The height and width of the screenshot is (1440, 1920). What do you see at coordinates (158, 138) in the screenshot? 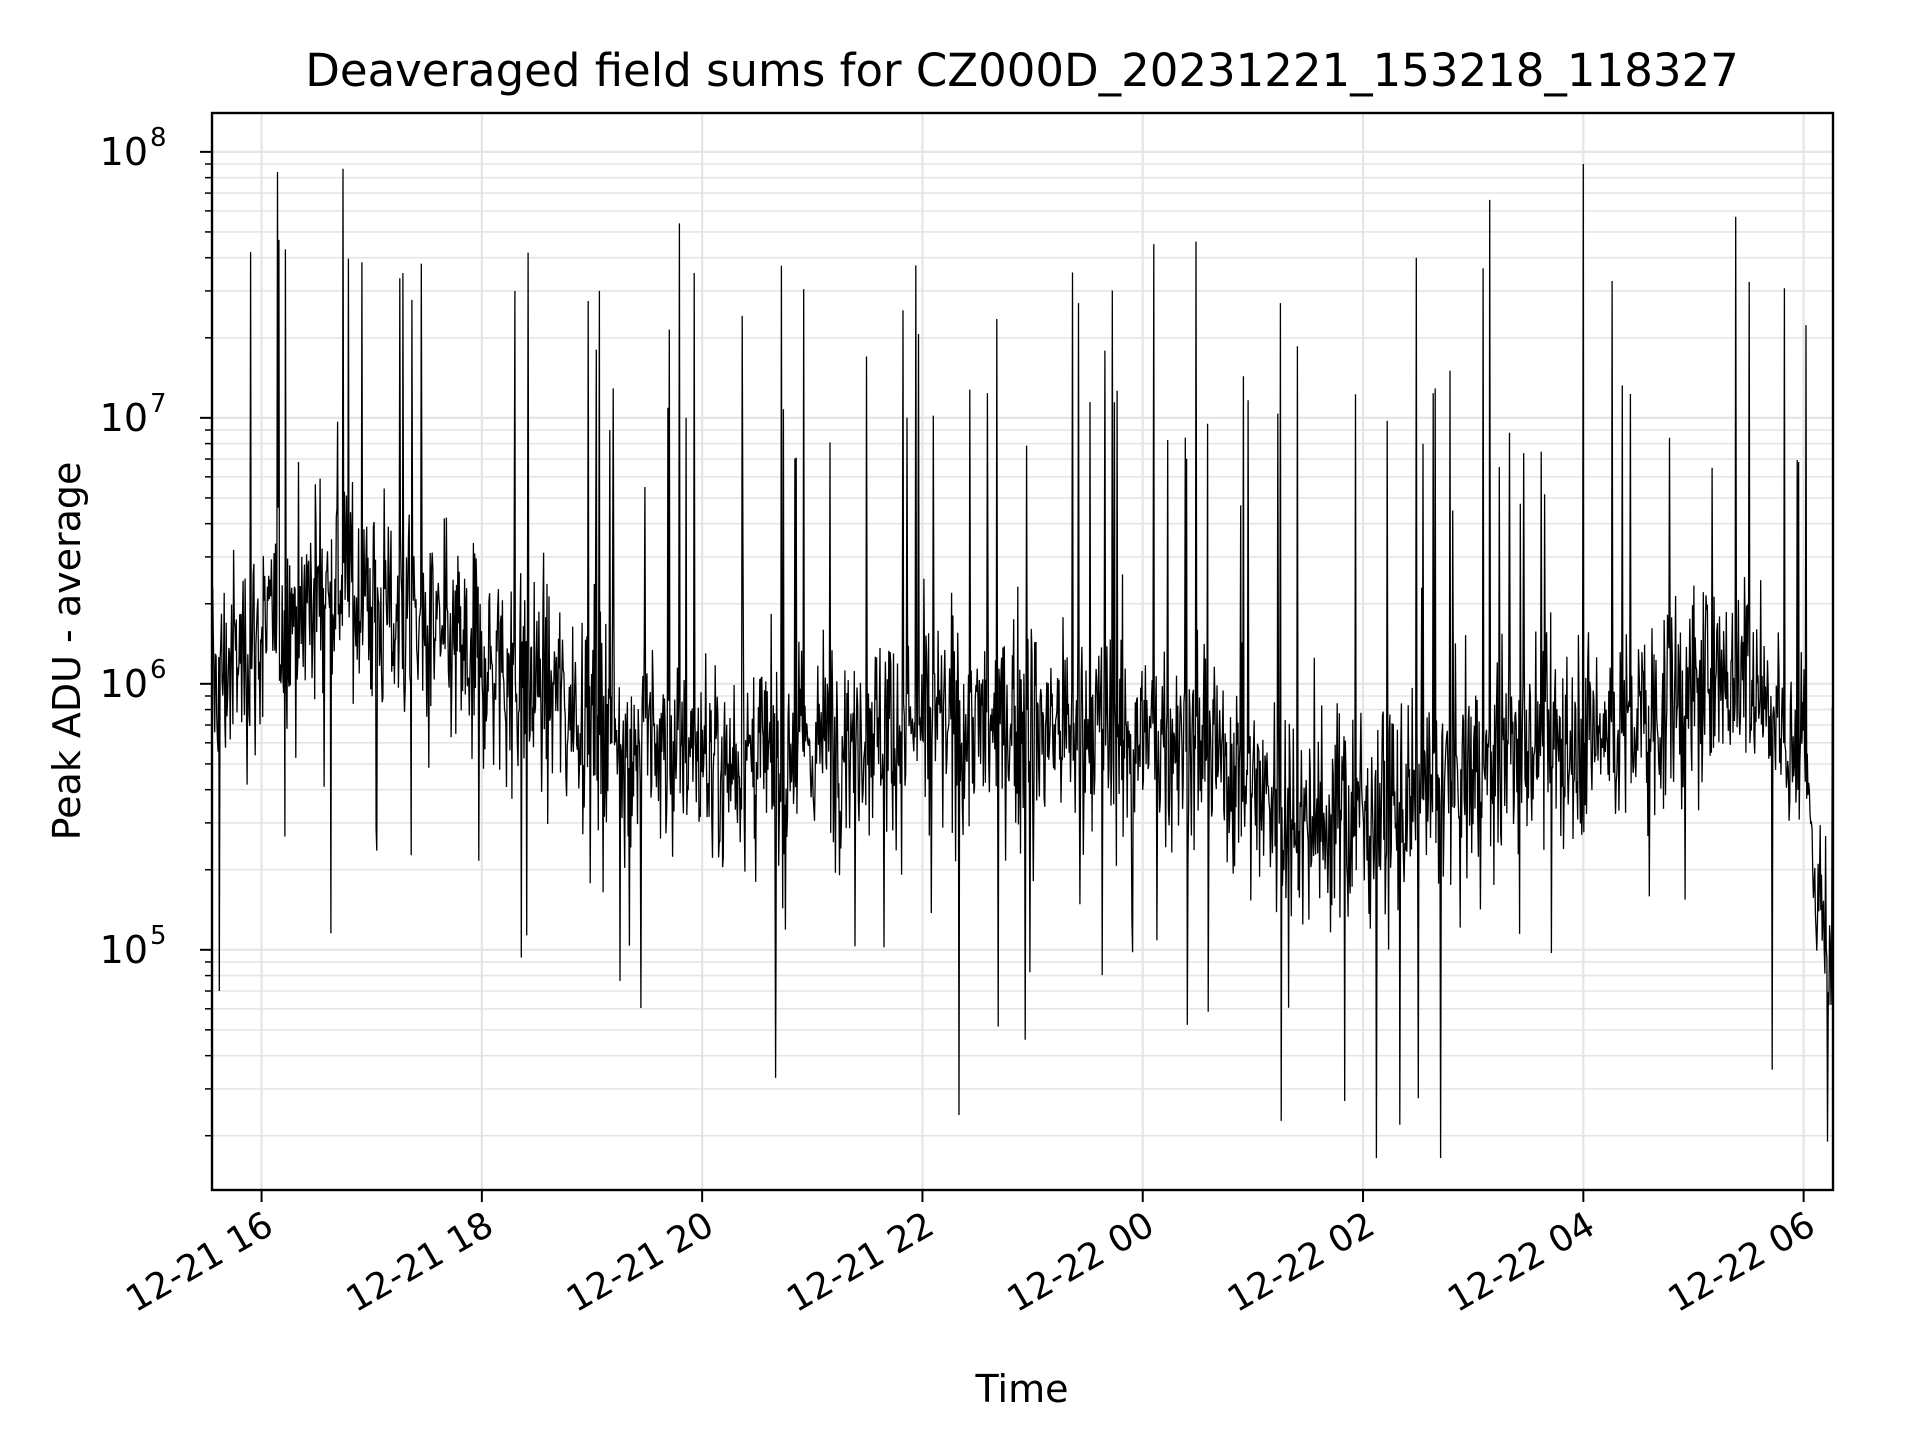
I see `y-tick-exponent: 8` at bounding box center [158, 138].